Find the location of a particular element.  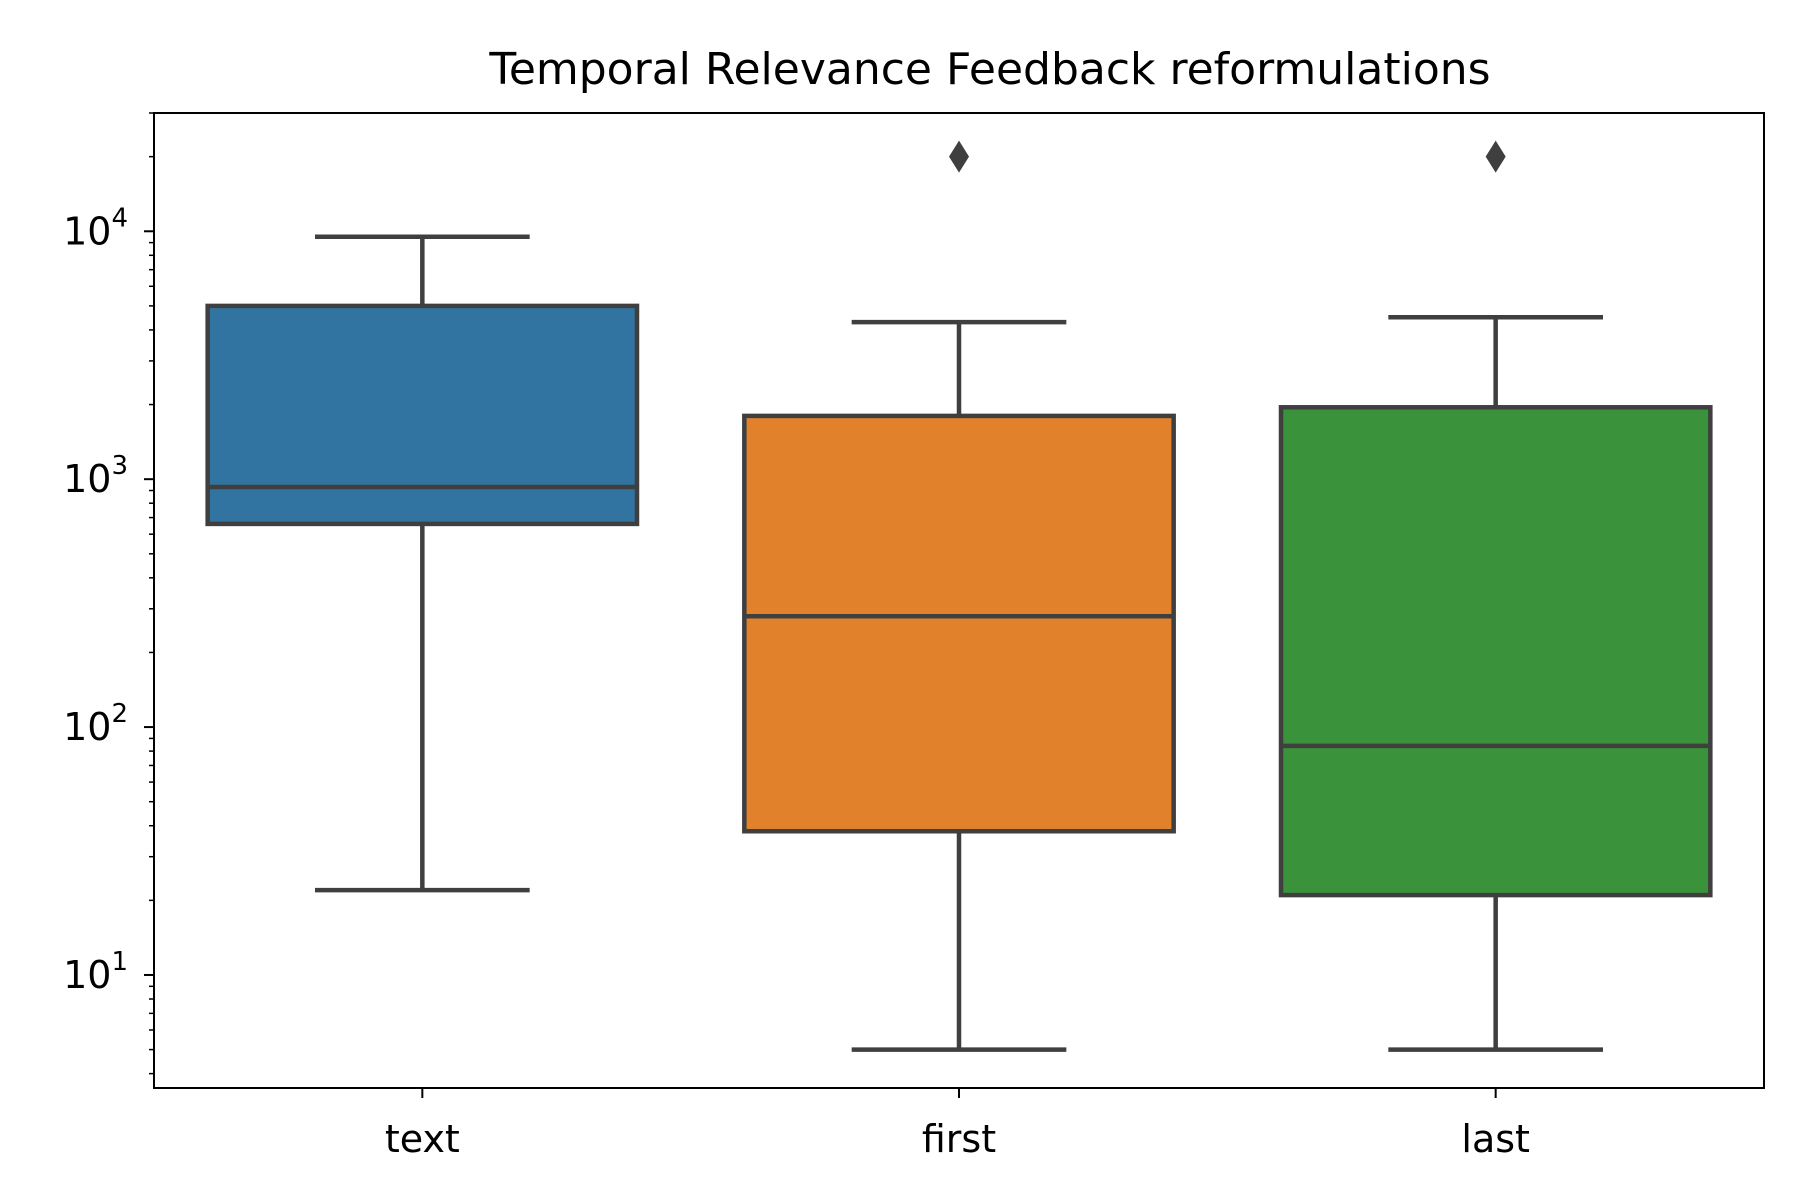

y-tick-label: 10⁴ is located at coordinates (95, 228).